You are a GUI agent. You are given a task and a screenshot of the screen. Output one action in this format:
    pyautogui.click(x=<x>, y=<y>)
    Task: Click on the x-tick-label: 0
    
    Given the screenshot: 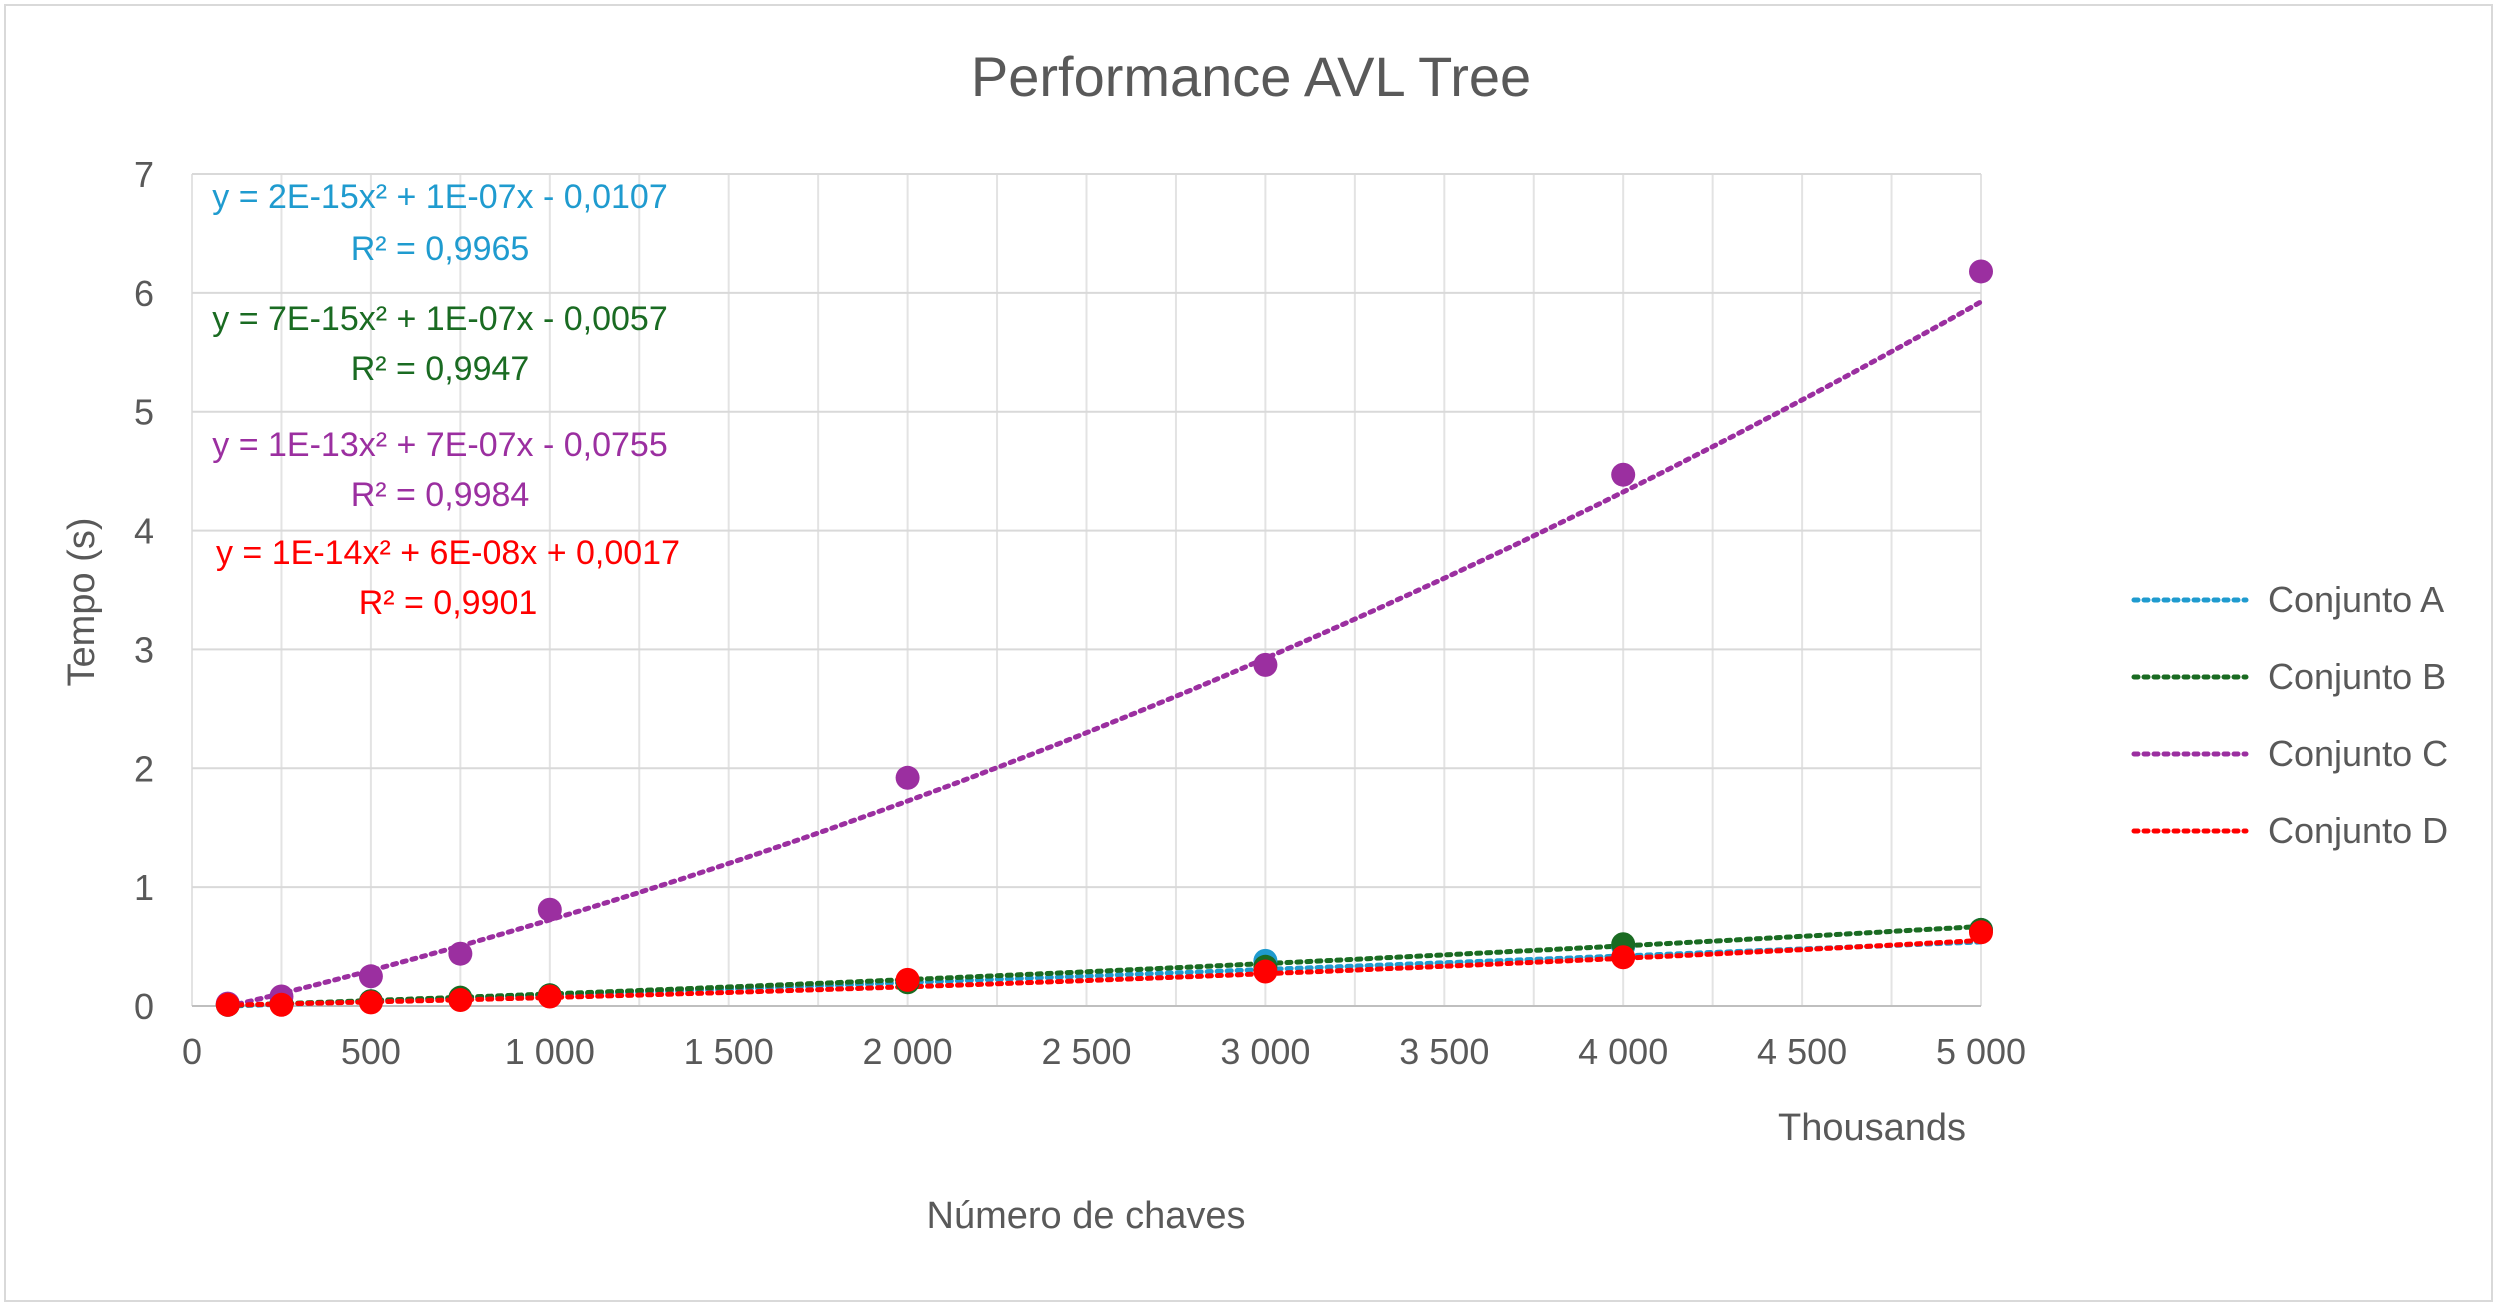 What is the action you would take?
    pyautogui.click(x=192, y=1051)
    